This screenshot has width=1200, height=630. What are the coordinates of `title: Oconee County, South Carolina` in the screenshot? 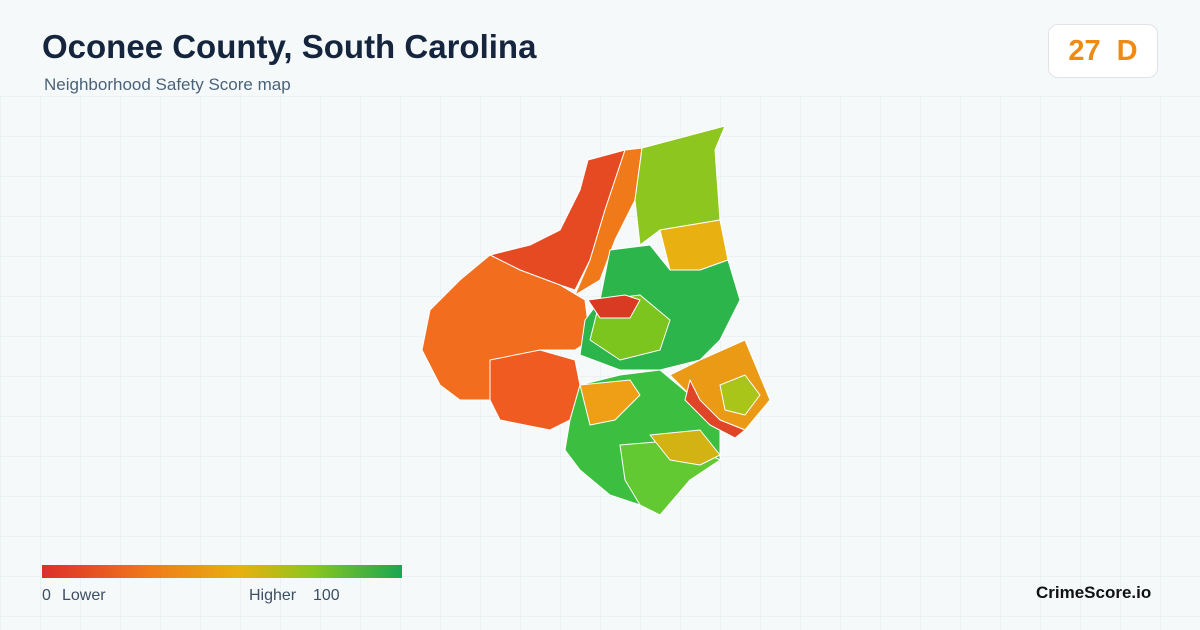 It's located at (289, 46).